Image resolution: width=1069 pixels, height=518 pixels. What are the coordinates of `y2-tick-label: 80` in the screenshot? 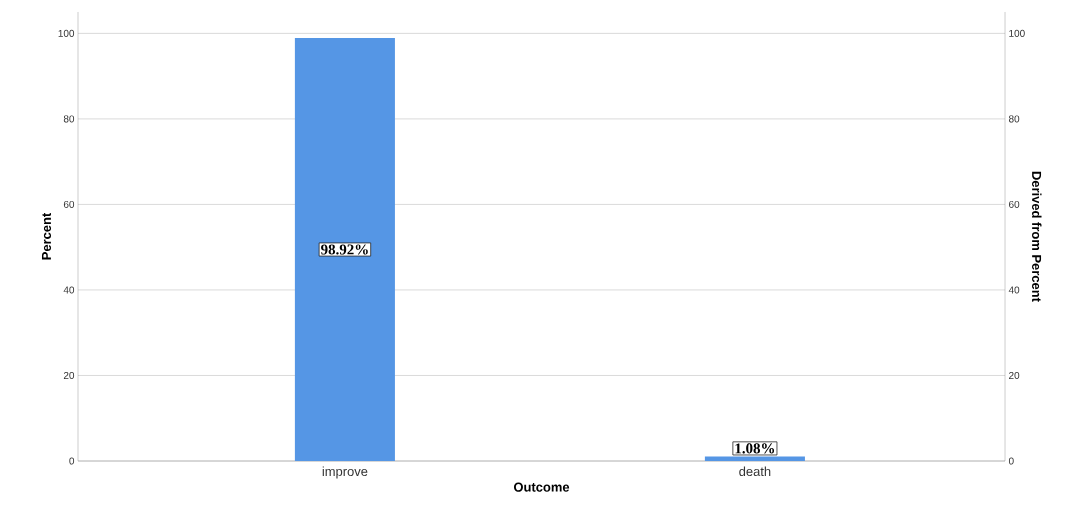 It's located at (1014, 119).